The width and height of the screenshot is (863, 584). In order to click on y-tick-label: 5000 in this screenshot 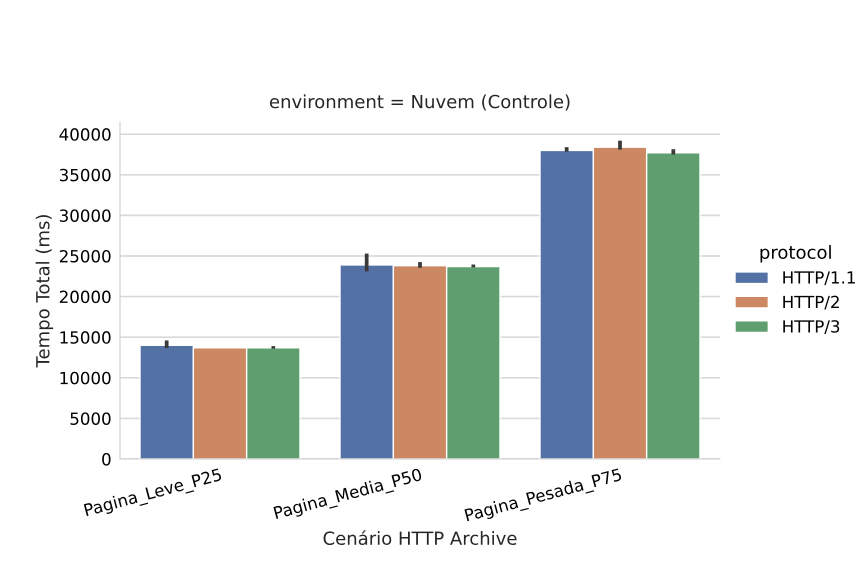, I will do `click(90, 418)`.